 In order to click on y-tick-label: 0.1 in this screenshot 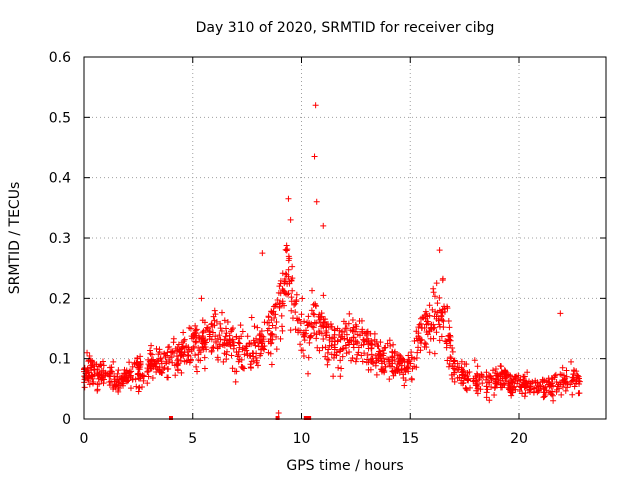, I will do `click(60, 360)`.